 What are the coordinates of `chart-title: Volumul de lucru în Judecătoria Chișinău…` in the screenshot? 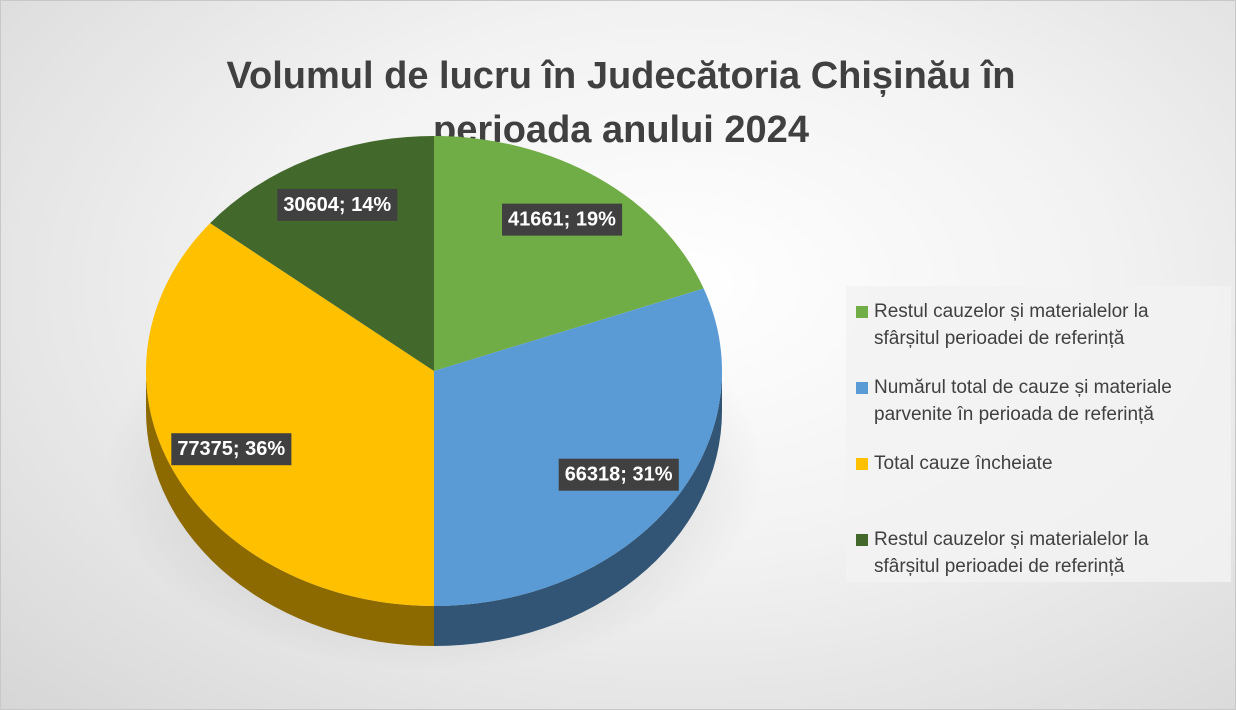 It's located at (621, 103).